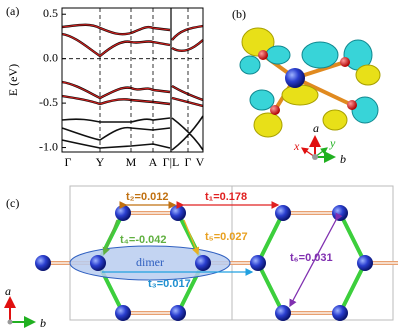 Image resolution: width=399 pixels, height=333 pixels. What do you see at coordinates (147, 197) in the screenshot?
I see `hopping-label: t₂=0.012` at bounding box center [147, 197].